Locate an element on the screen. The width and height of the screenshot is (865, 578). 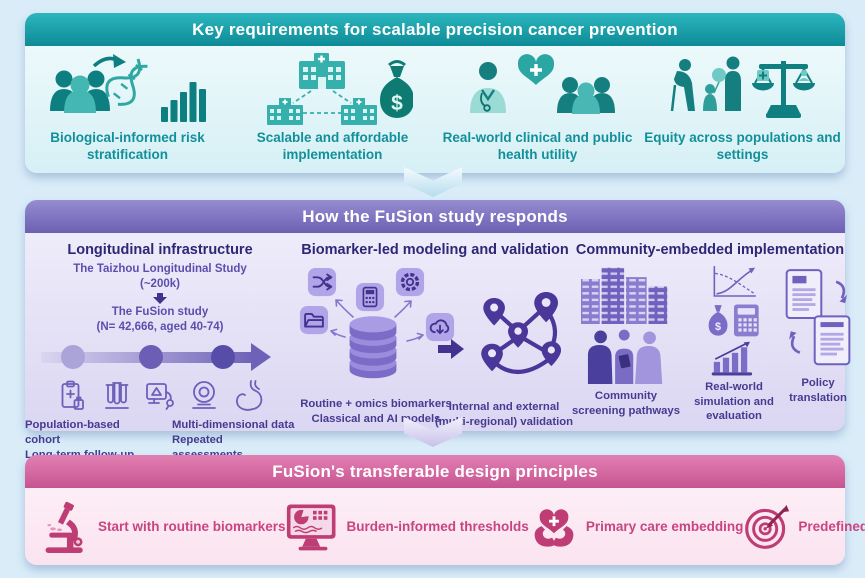
biomarker-heading: Biomarker-led modeling and validation is located at coordinates (435, 250).